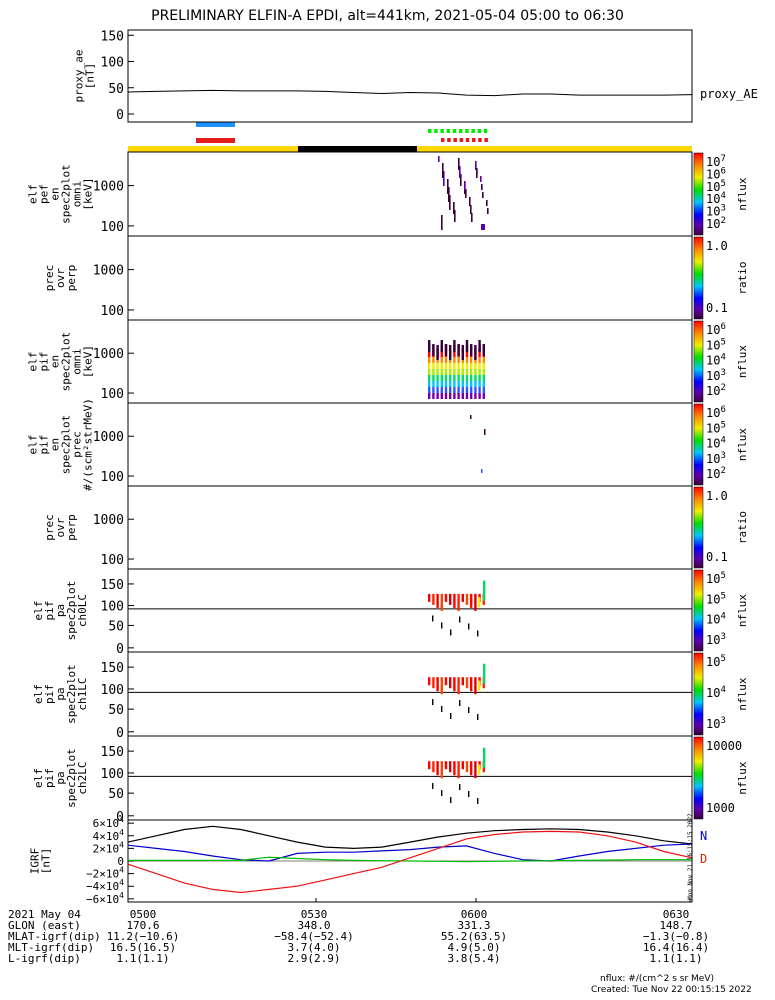 The height and width of the screenshot is (1000, 775). Describe the element at coordinates (60, 278) in the screenshot. I see `y-axis-label-line: ovr` at that location.